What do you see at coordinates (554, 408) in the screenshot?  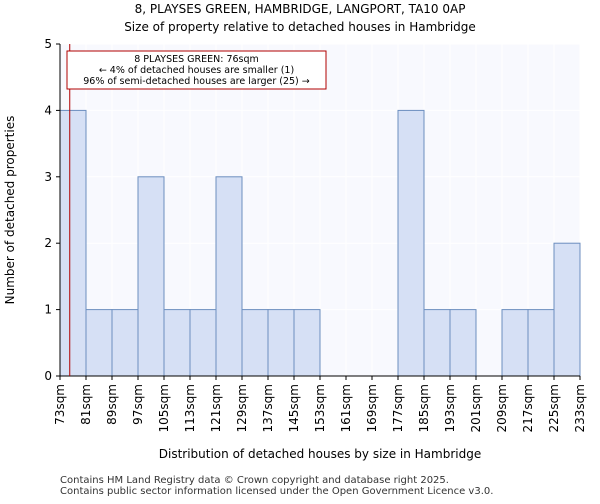 I see `x-tick-label: 225sqm` at bounding box center [554, 408].